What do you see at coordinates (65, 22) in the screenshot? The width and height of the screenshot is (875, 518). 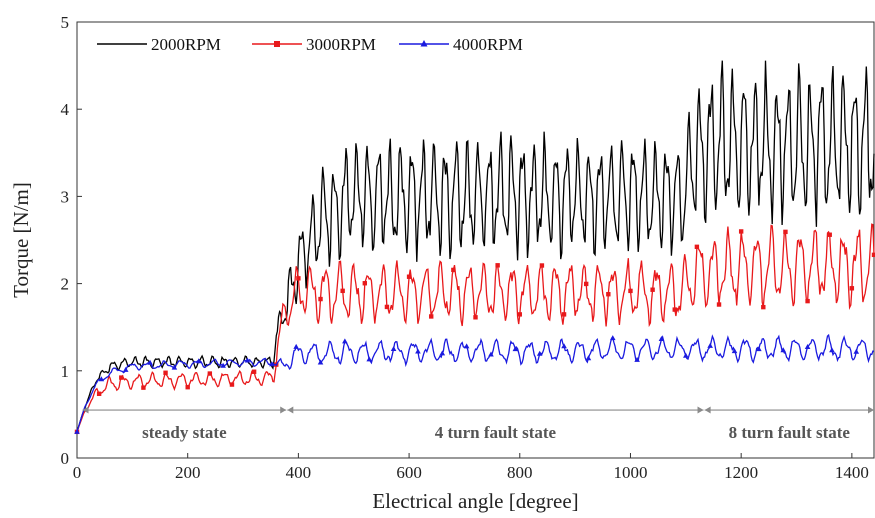 I see `y-tick-label: 5` at bounding box center [65, 22].